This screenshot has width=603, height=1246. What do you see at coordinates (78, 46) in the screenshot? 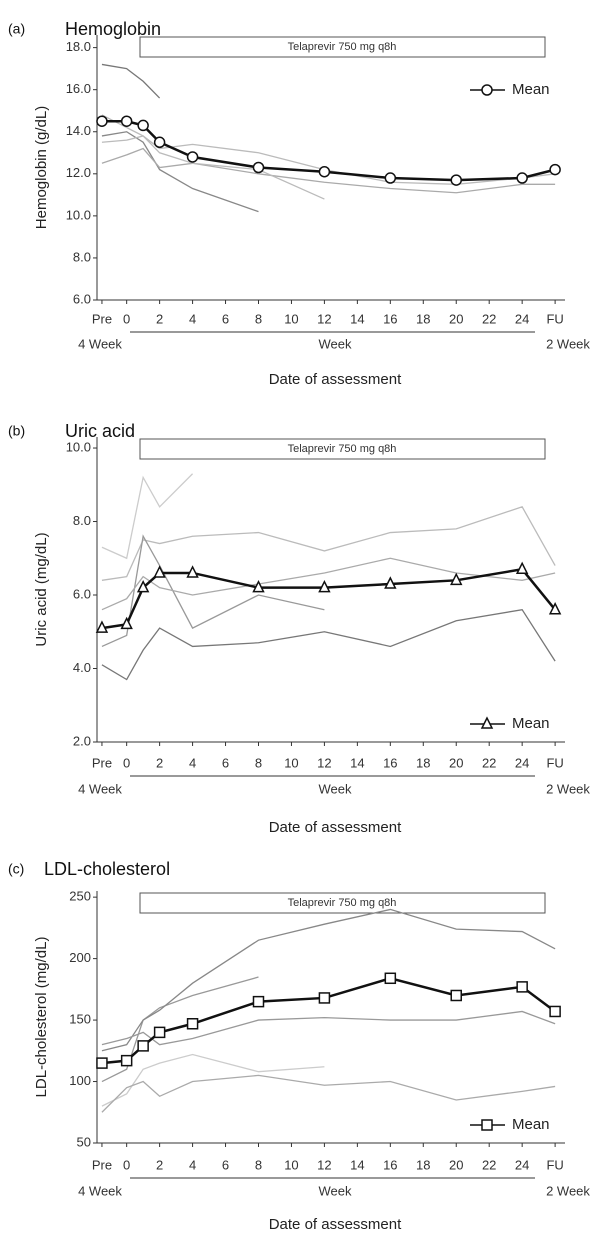
I see `y-tick-label: 18.0` at bounding box center [78, 46].